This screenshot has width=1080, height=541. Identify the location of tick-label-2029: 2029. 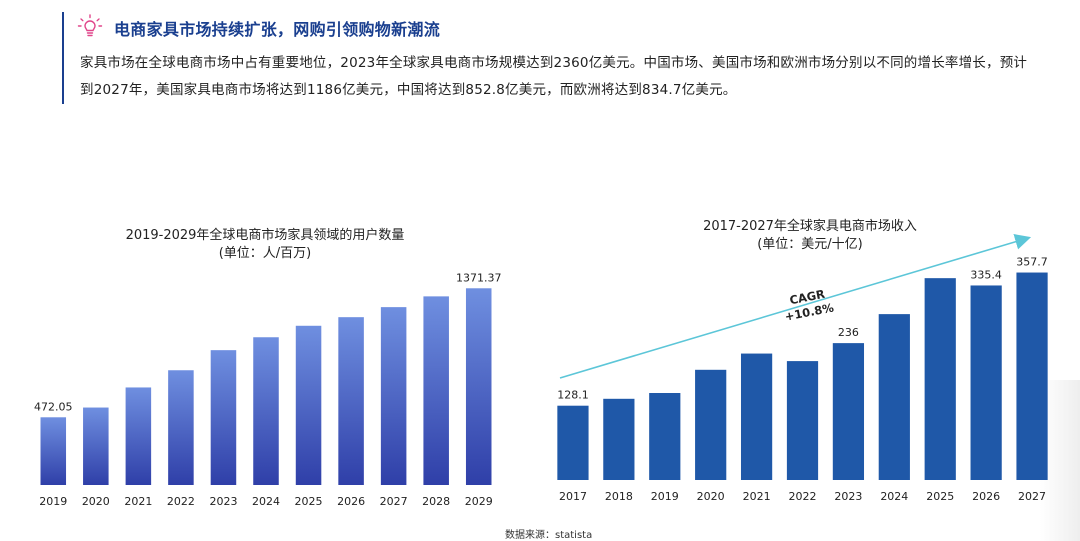
(479, 501).